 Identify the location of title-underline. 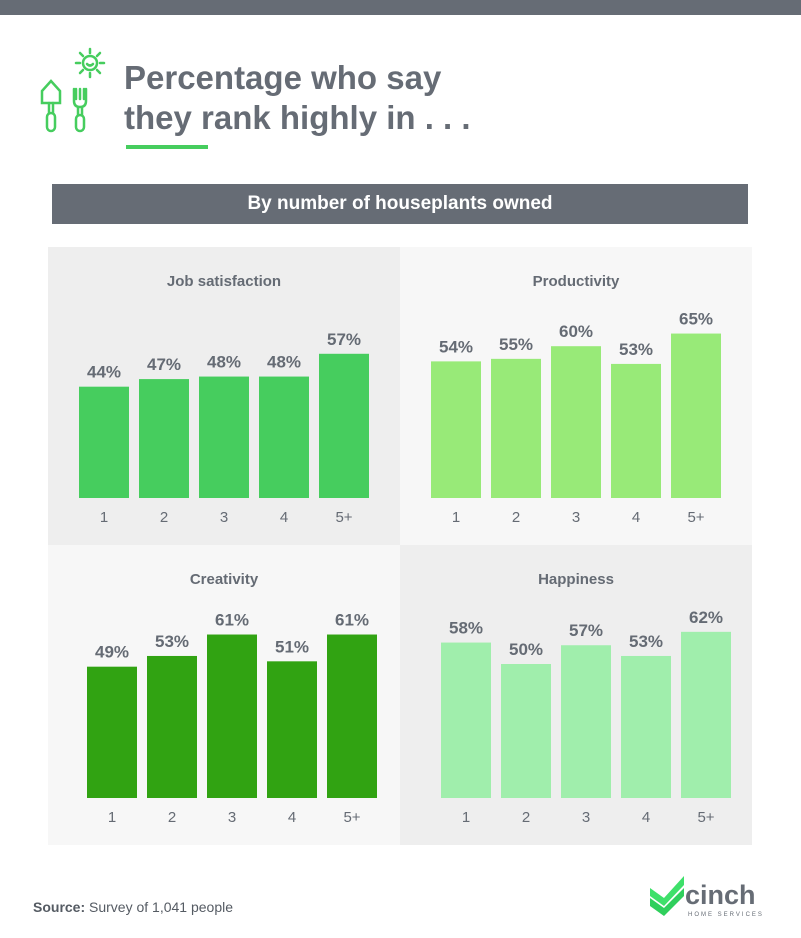
(167, 147).